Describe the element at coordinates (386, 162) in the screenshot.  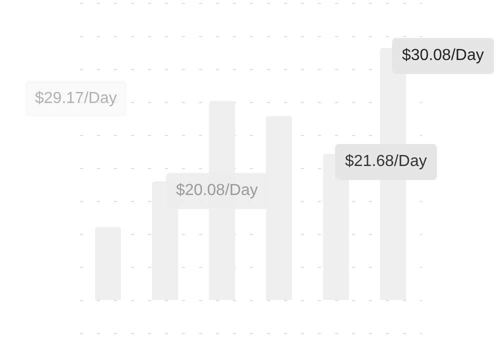
I see `annotation: $21.68/Day` at that location.